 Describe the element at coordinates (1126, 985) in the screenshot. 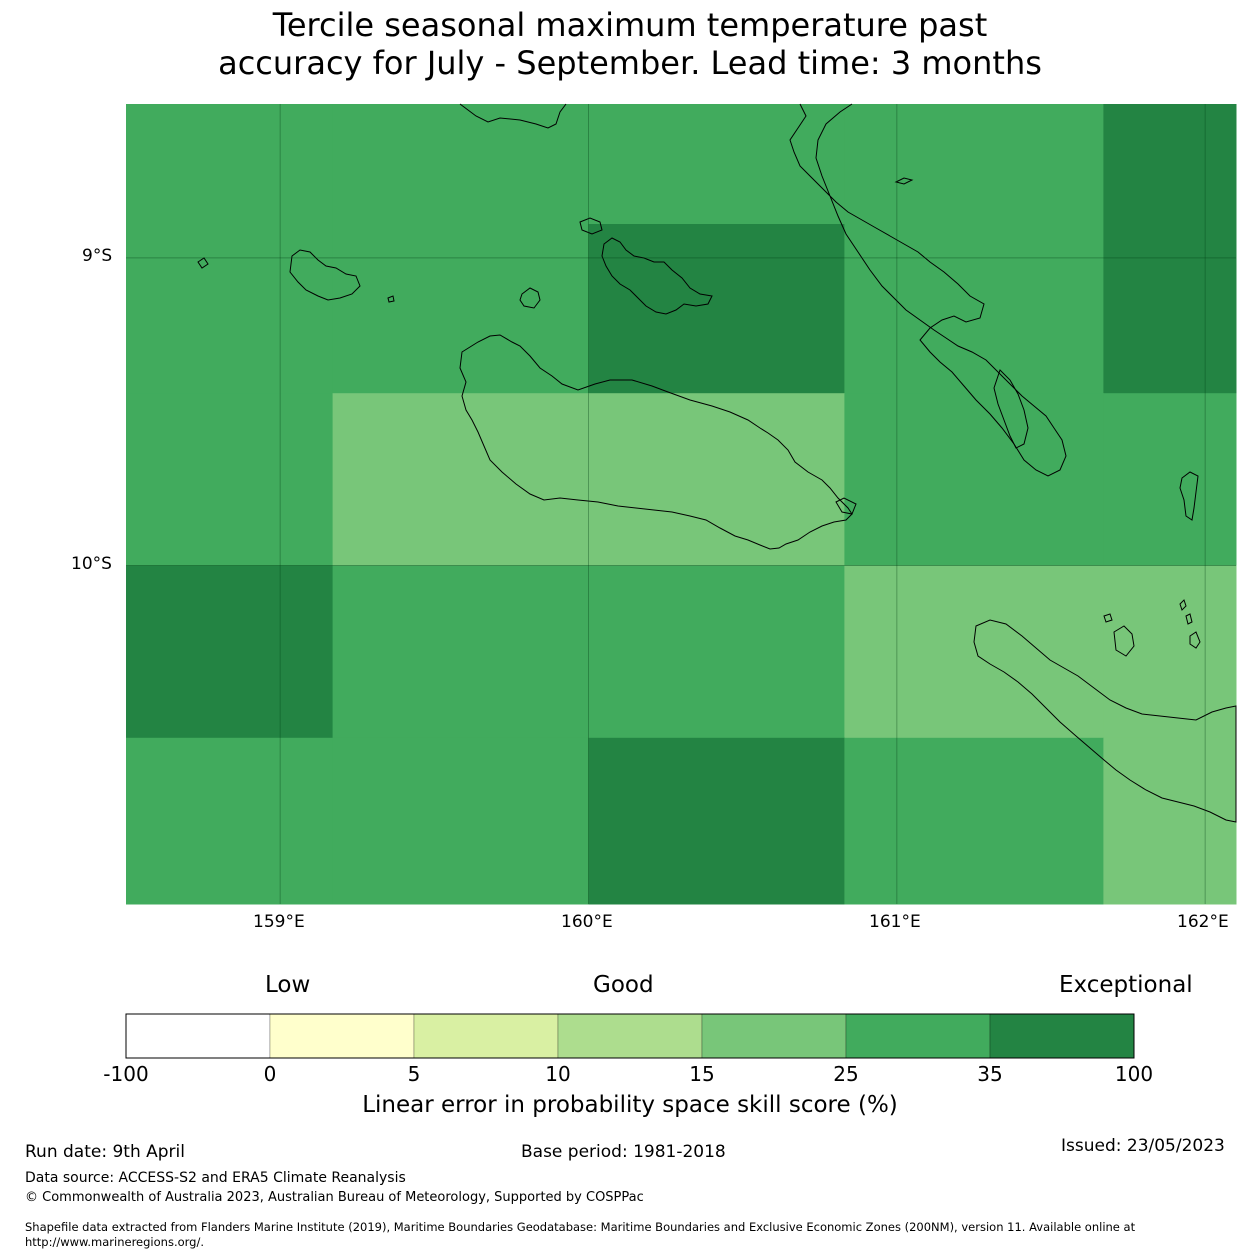

I see `colorbar-category-exceptional: Exceptional` at that location.